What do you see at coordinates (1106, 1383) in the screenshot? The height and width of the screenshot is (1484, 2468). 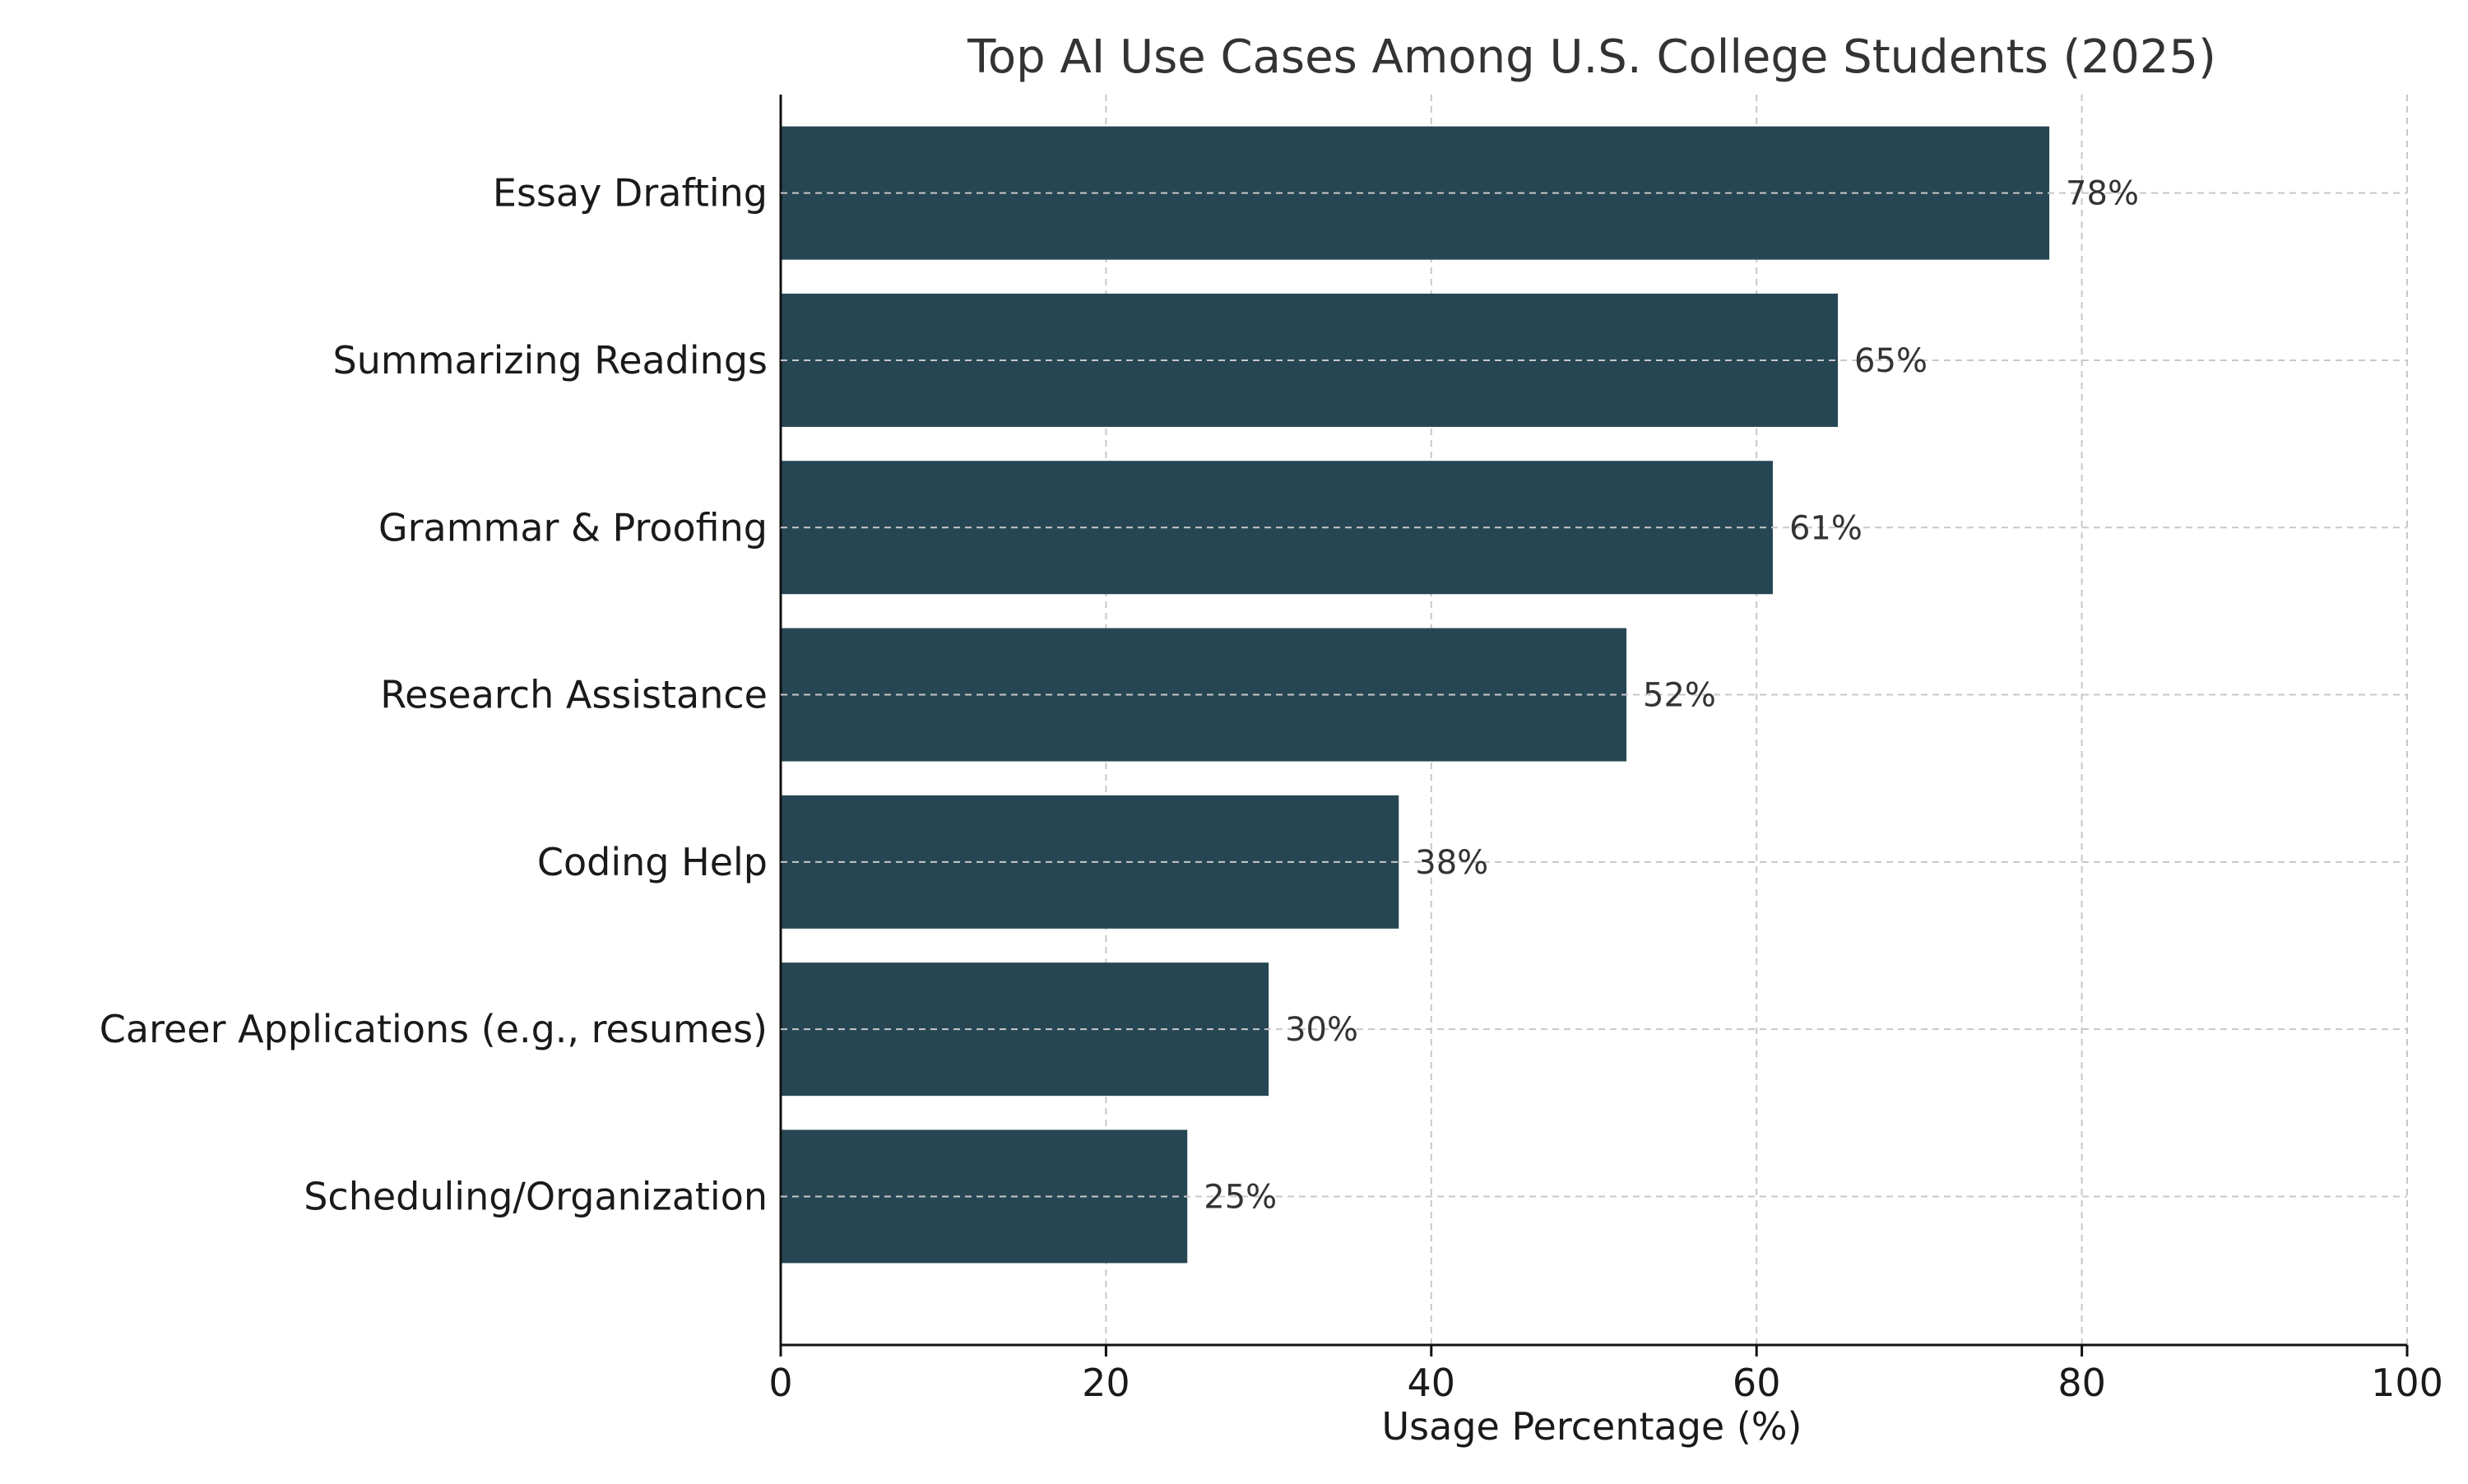 I see `x-tick-label: 20` at bounding box center [1106, 1383].